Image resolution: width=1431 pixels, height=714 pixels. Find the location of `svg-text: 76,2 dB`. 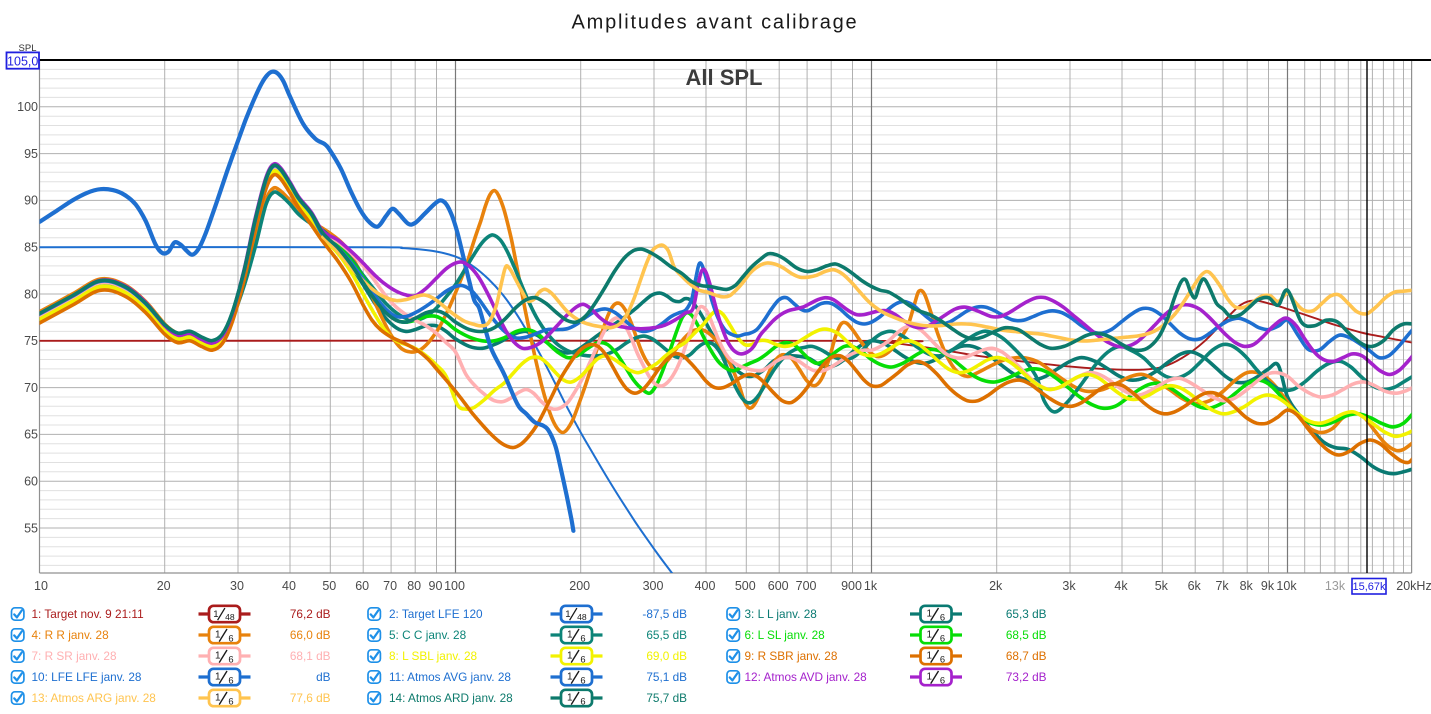

svg-text: 76,2 dB is located at coordinates (310, 614).